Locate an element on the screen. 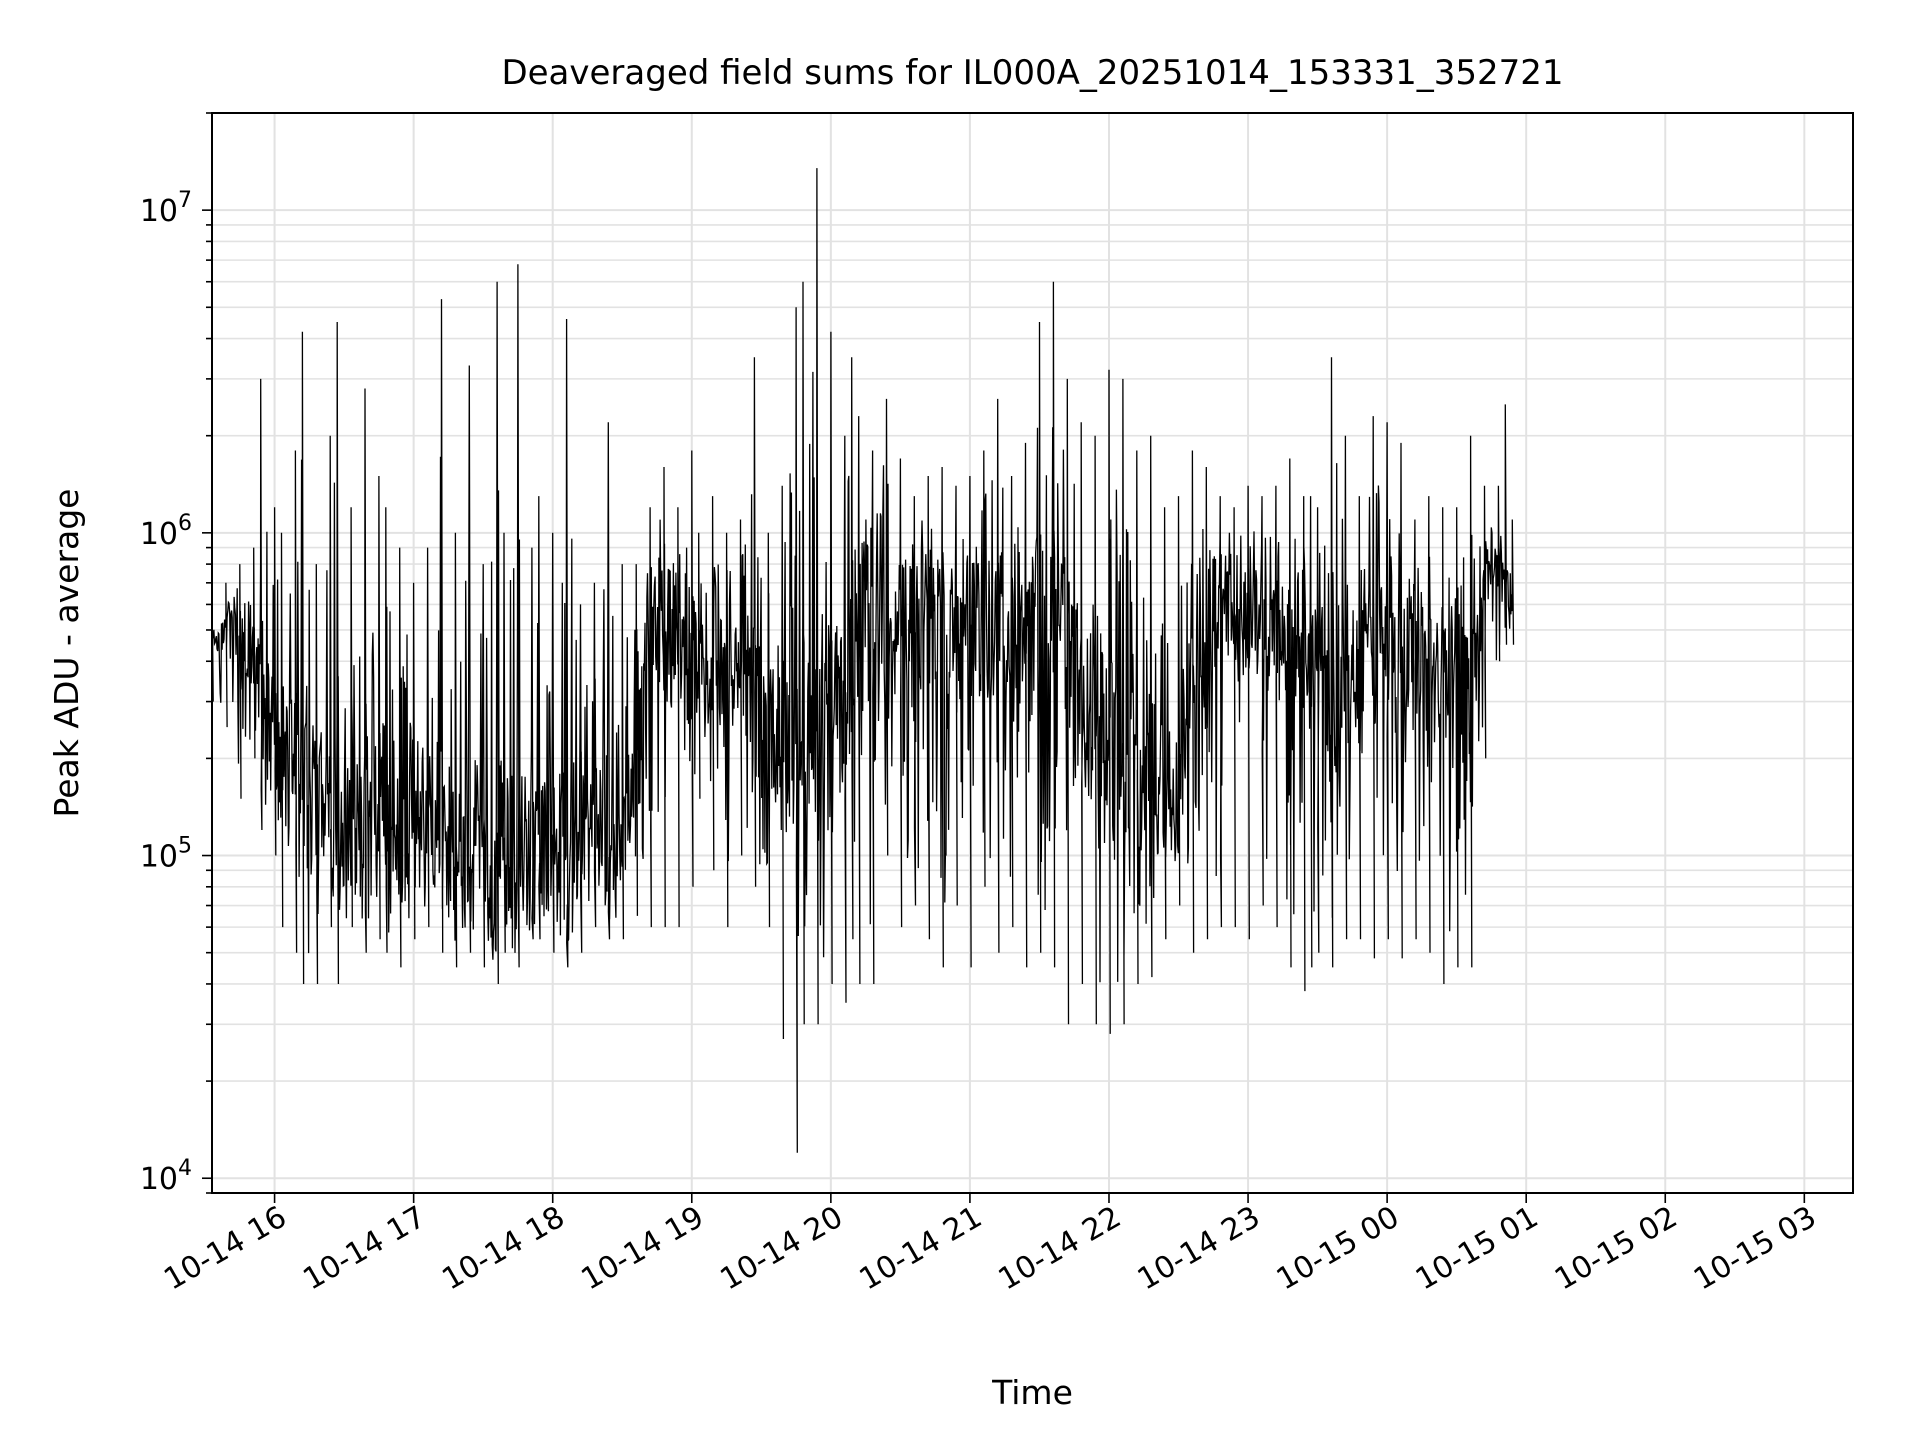 The height and width of the screenshot is (1440, 1920). y-tick-exponent: 4 is located at coordinates (185, 1168).